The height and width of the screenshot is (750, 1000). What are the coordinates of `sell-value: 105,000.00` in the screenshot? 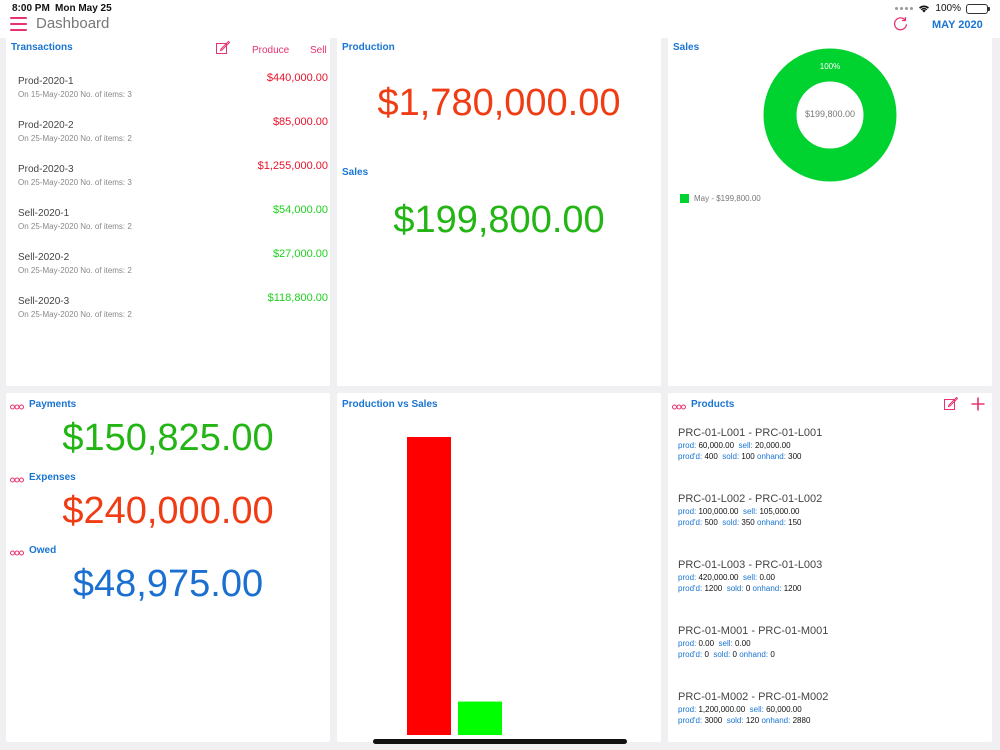 It's located at (779, 511).